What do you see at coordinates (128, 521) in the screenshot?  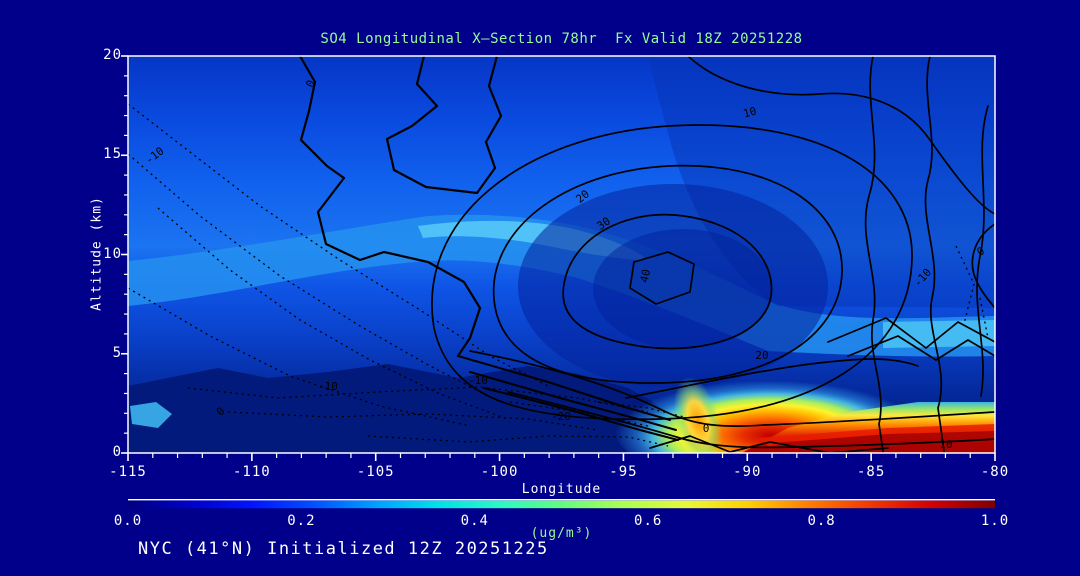 I see `colorbar-tick-label: 0.0` at bounding box center [128, 521].